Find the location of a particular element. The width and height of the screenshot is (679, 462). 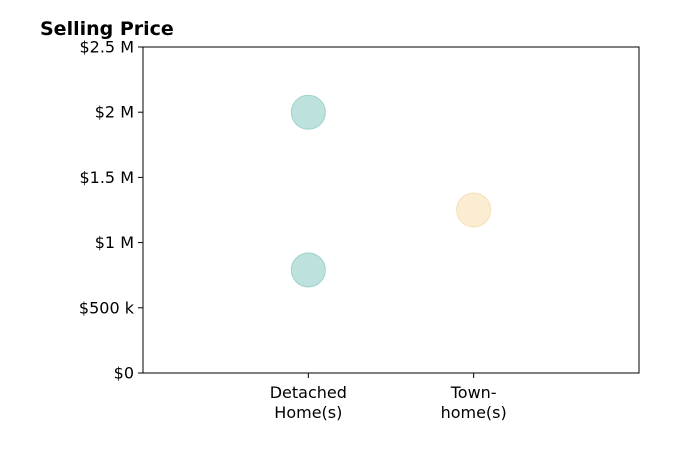

y-axis: $0 $500 k $1 M $1.5 M $2 M $2.5 M is located at coordinates (111, 210).